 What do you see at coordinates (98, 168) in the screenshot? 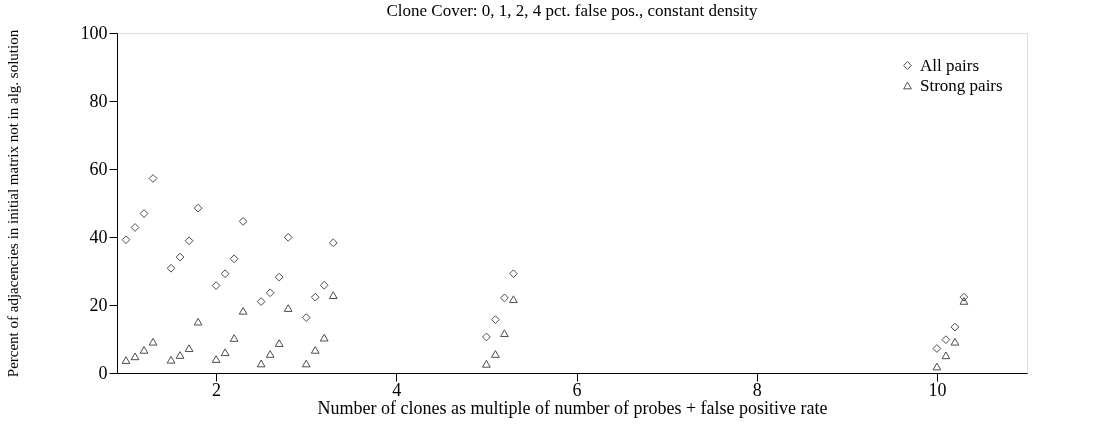
I see `y-tick-label: 60` at bounding box center [98, 168].